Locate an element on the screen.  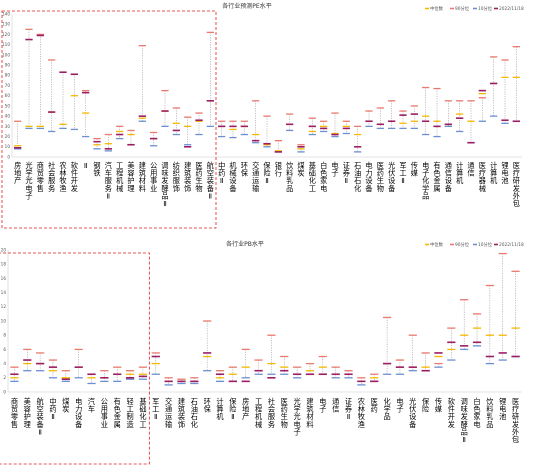
y-tick-label: 2 is located at coordinates (4, 377).